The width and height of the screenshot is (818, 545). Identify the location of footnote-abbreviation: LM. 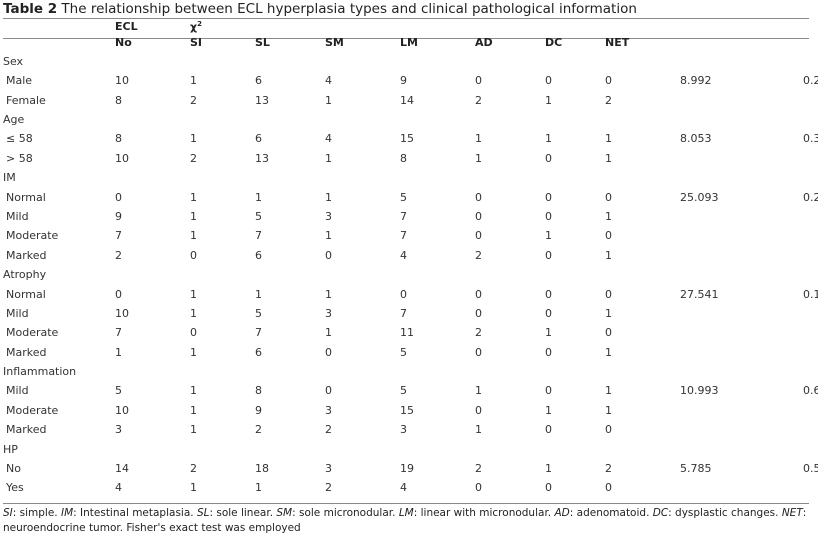
(406, 513).